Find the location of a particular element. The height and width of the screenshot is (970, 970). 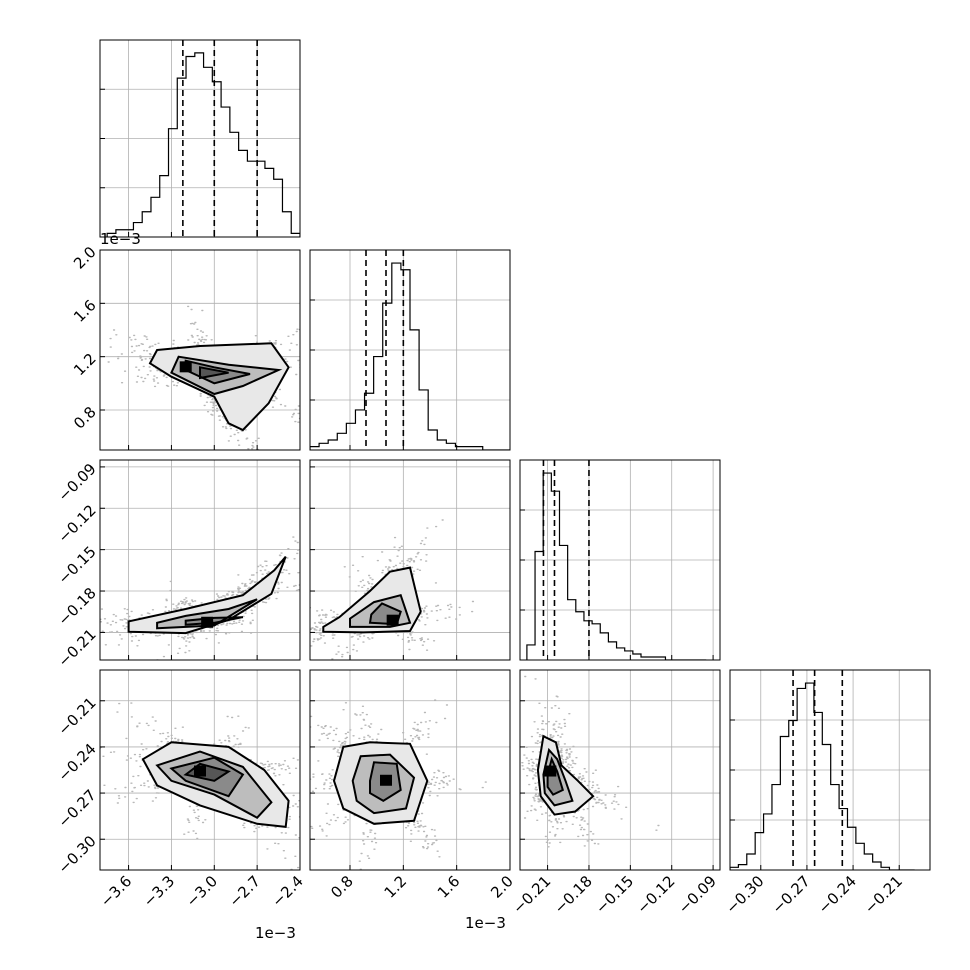

x-tick-label-param-2: −0.12 is located at coordinates (655, 894).